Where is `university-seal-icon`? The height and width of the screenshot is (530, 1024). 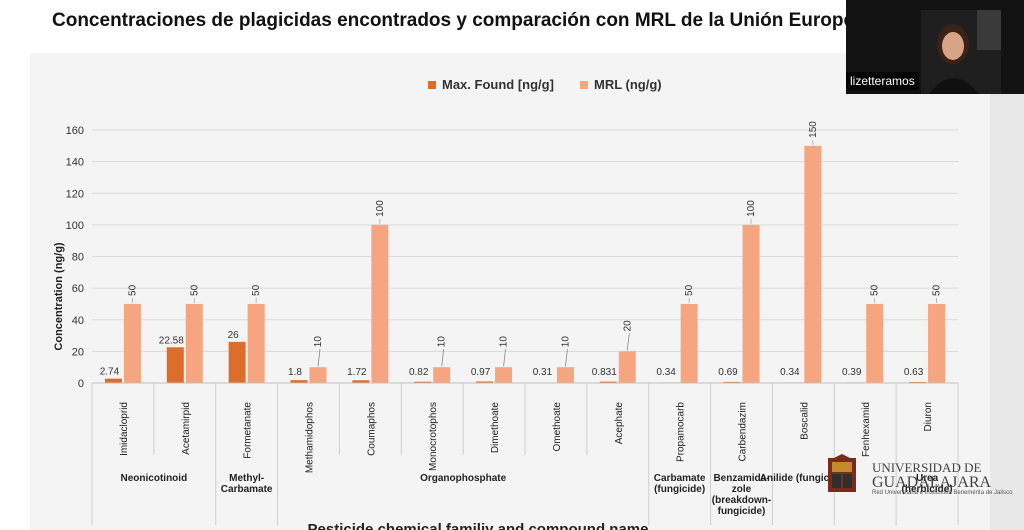
university-seal-icon is located at coordinates (842, 473).